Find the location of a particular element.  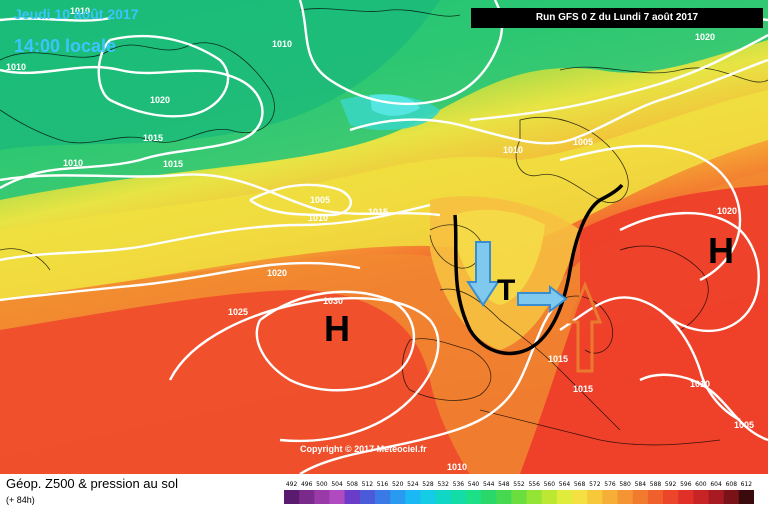

isobar-label: 1025 is located at coordinates (238, 312).